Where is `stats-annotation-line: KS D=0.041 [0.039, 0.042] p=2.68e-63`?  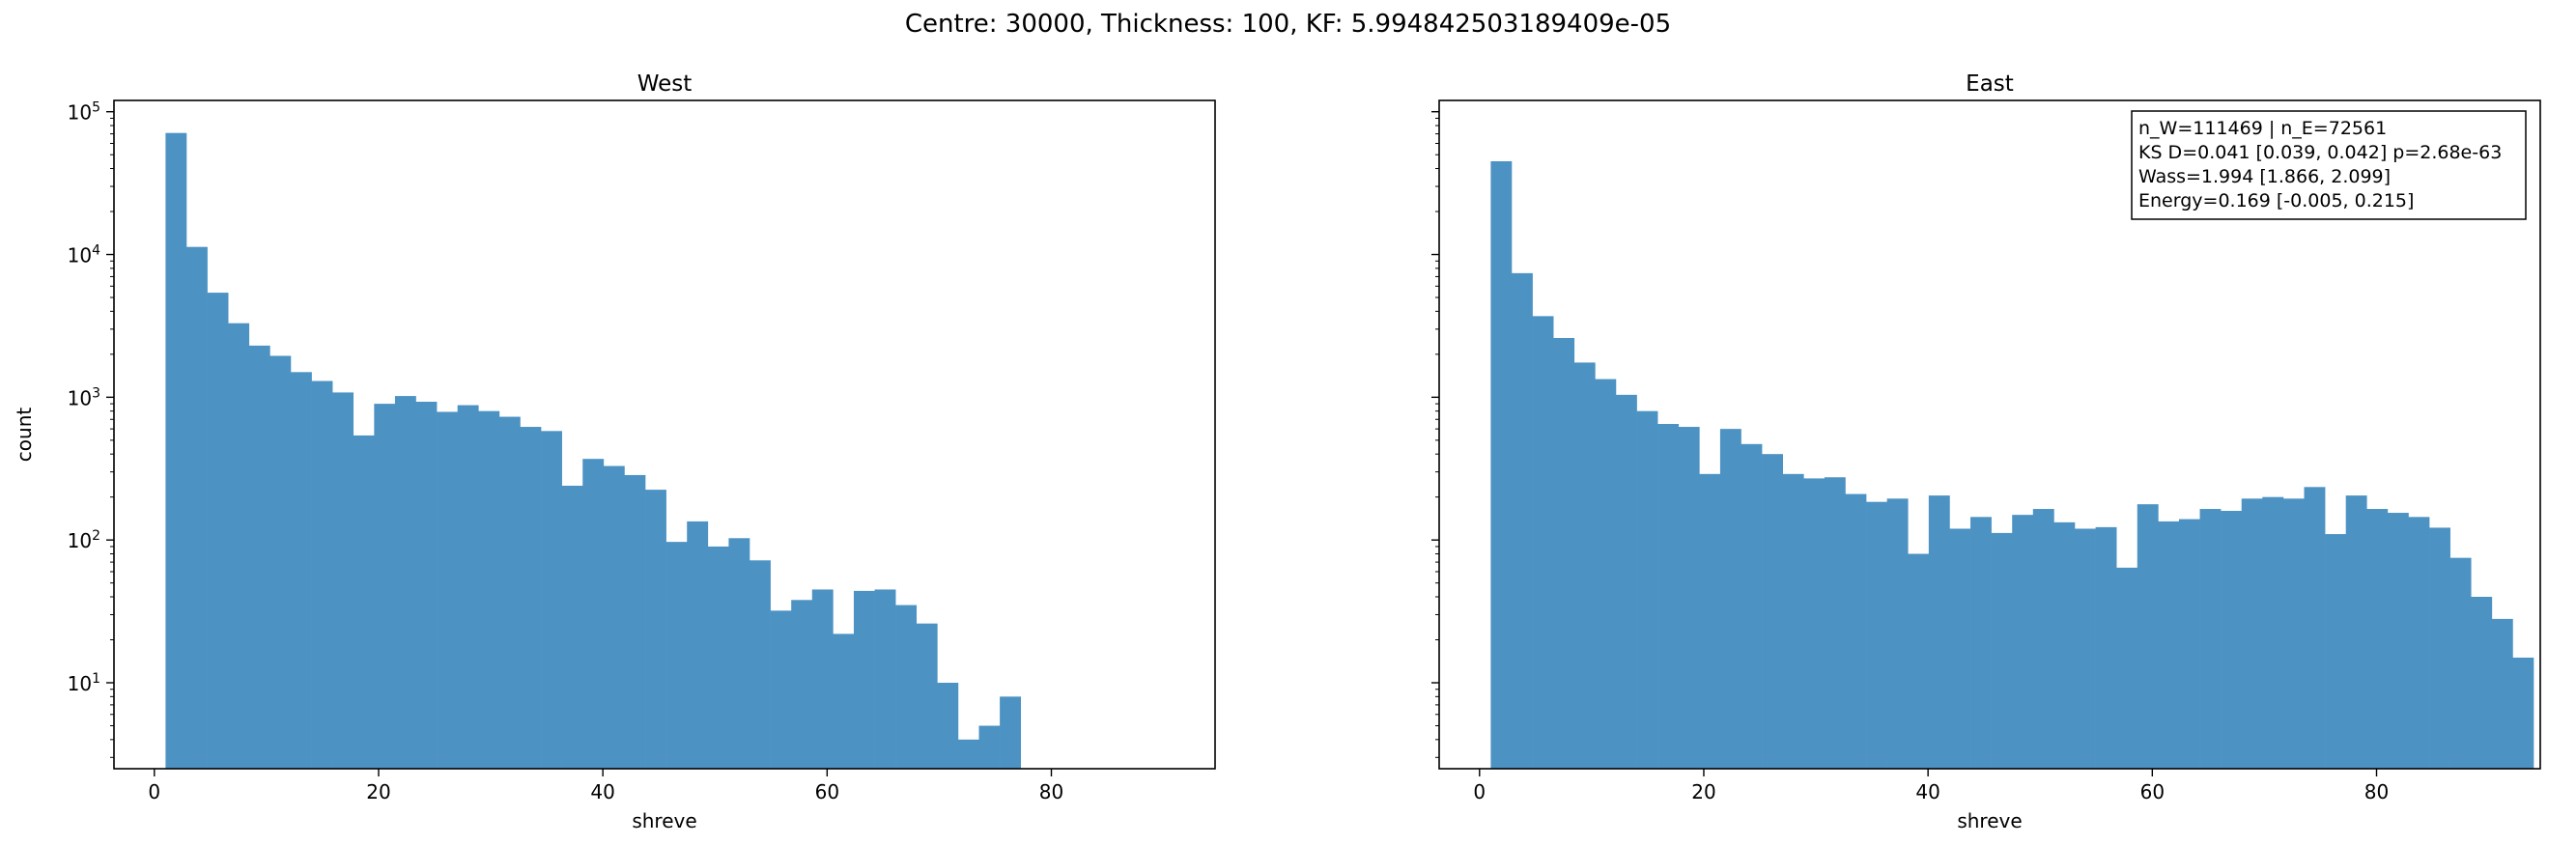
stats-annotation-line: KS D=0.041 [0.039, 0.042] p=2.68e-63 is located at coordinates (2320, 152).